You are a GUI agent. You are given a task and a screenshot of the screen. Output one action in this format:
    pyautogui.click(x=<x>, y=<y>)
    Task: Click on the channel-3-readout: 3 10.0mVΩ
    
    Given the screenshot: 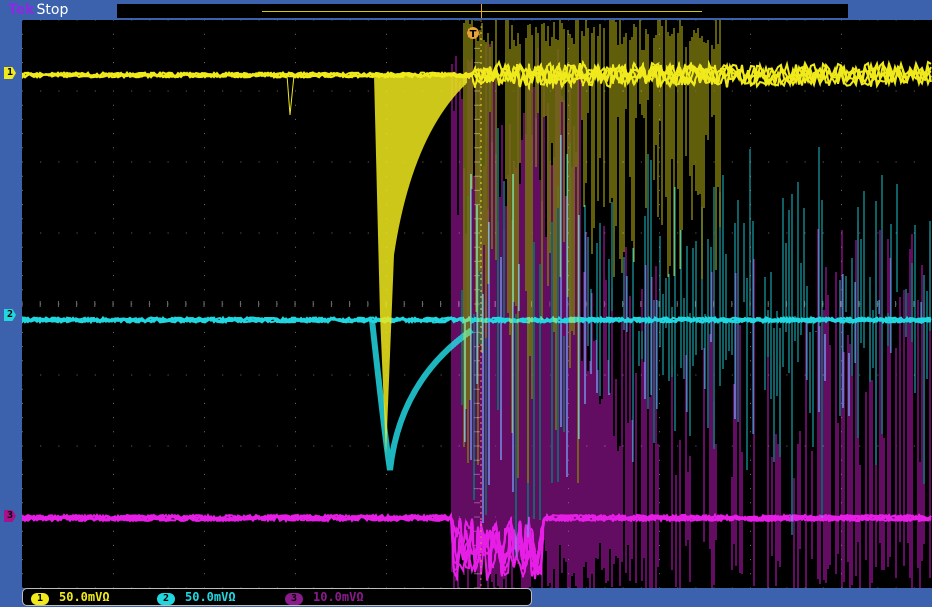 What is the action you would take?
    pyautogui.click(x=324, y=597)
    